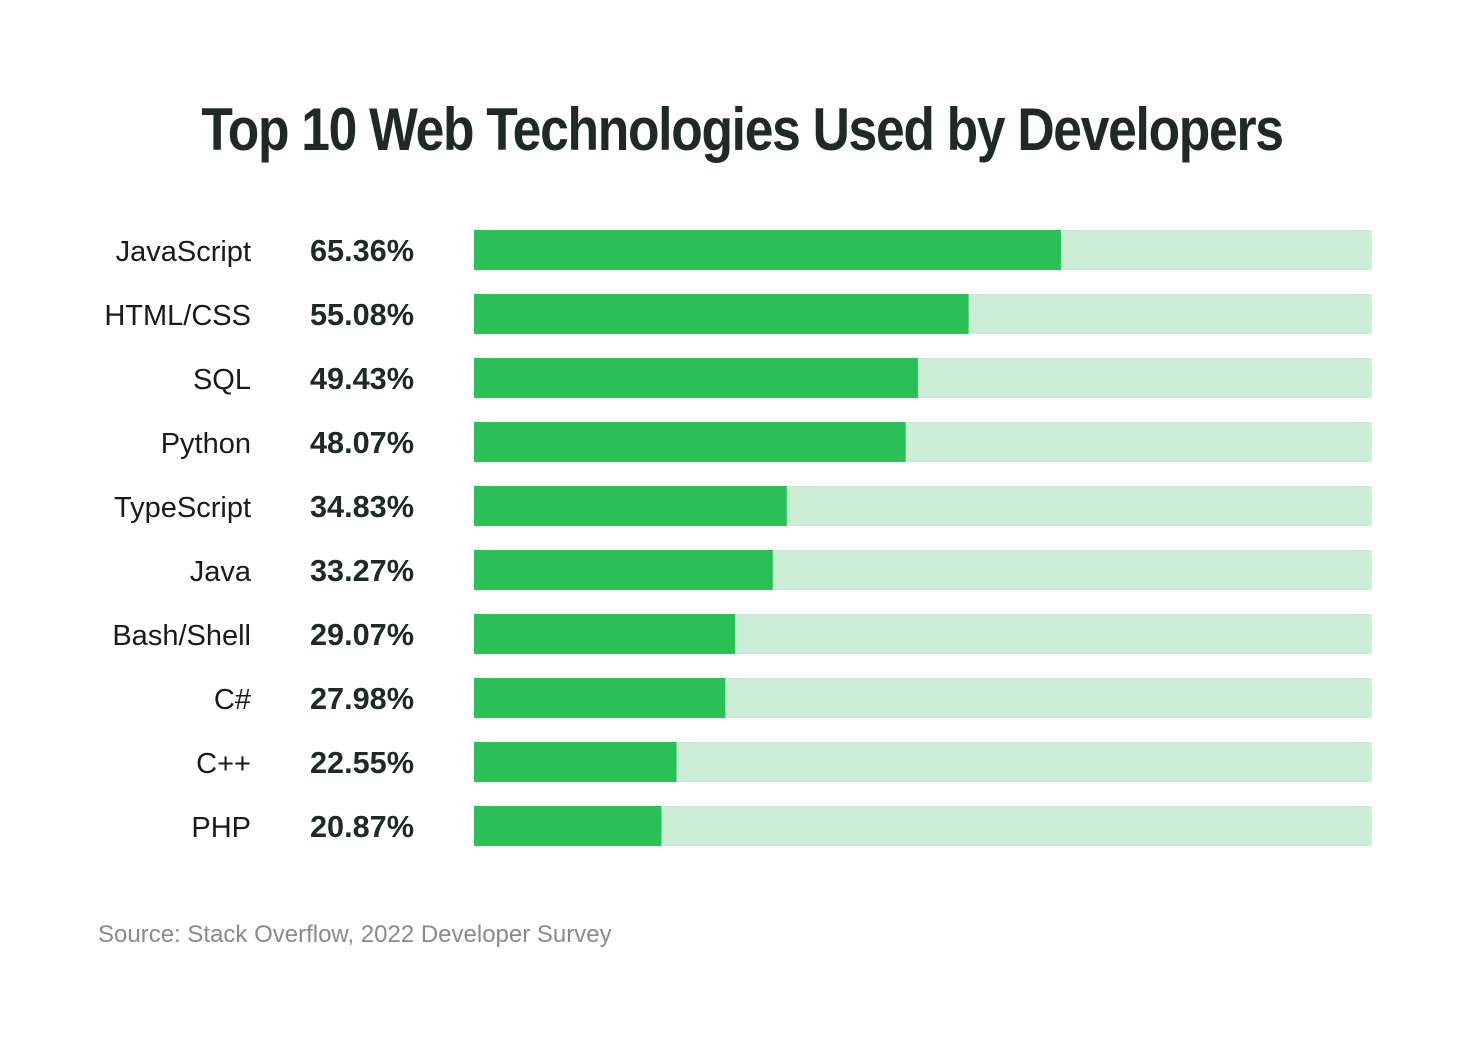  I want to click on bar-row: Python 48.07%, so click(766, 442).